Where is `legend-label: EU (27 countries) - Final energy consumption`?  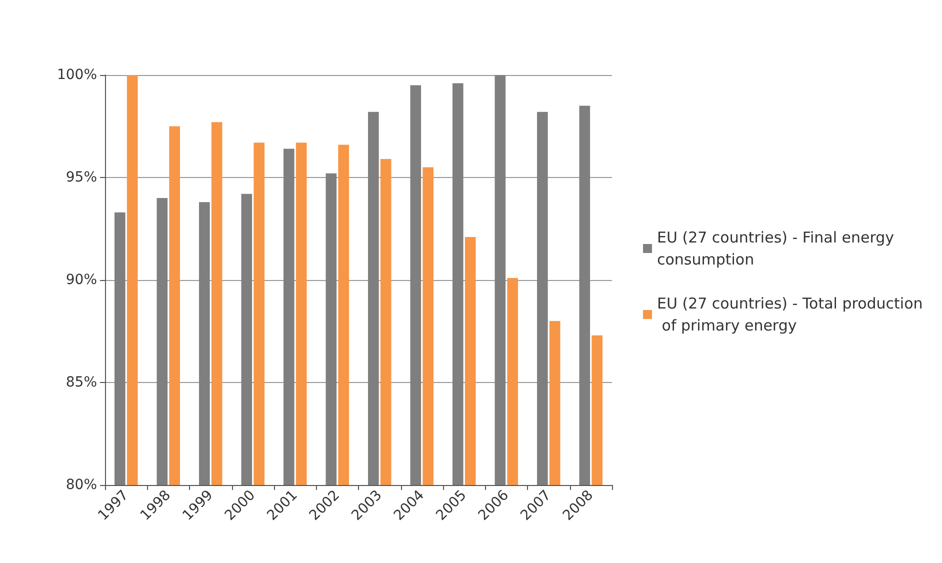 legend-label: EU (27 countries) - Final energy consumption is located at coordinates (778, 248).